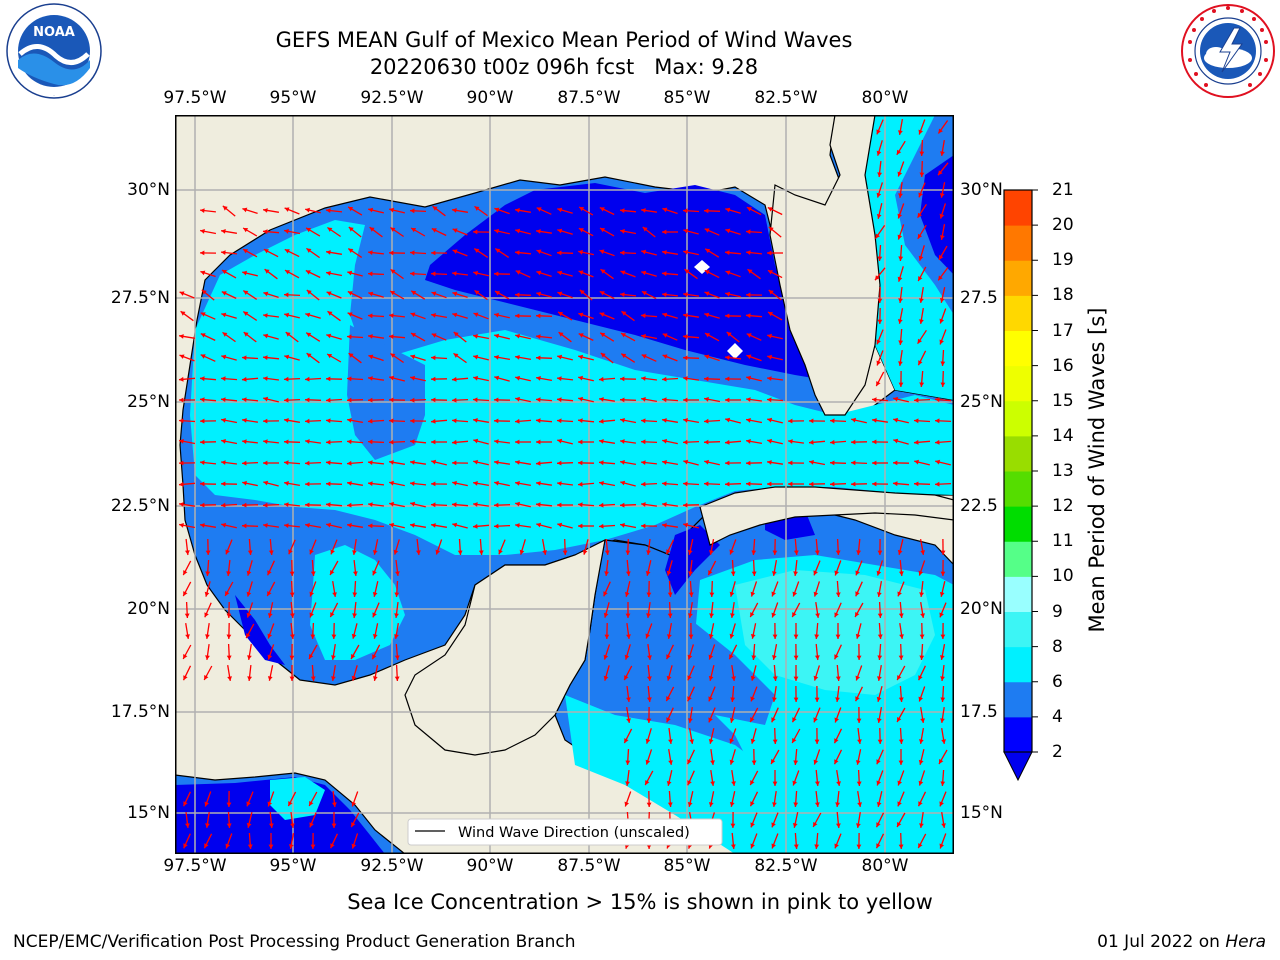 The image size is (1280, 960). What do you see at coordinates (565, 832) in the screenshot?
I see `map-legend: Wind Wave Direction (unscaled)` at bounding box center [565, 832].